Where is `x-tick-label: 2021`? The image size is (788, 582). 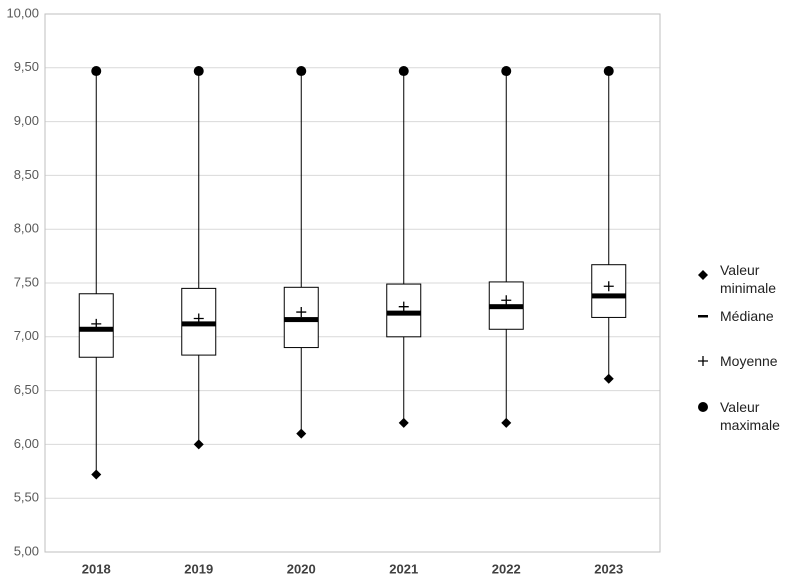 x-tick-label: 2021 is located at coordinates (403, 568).